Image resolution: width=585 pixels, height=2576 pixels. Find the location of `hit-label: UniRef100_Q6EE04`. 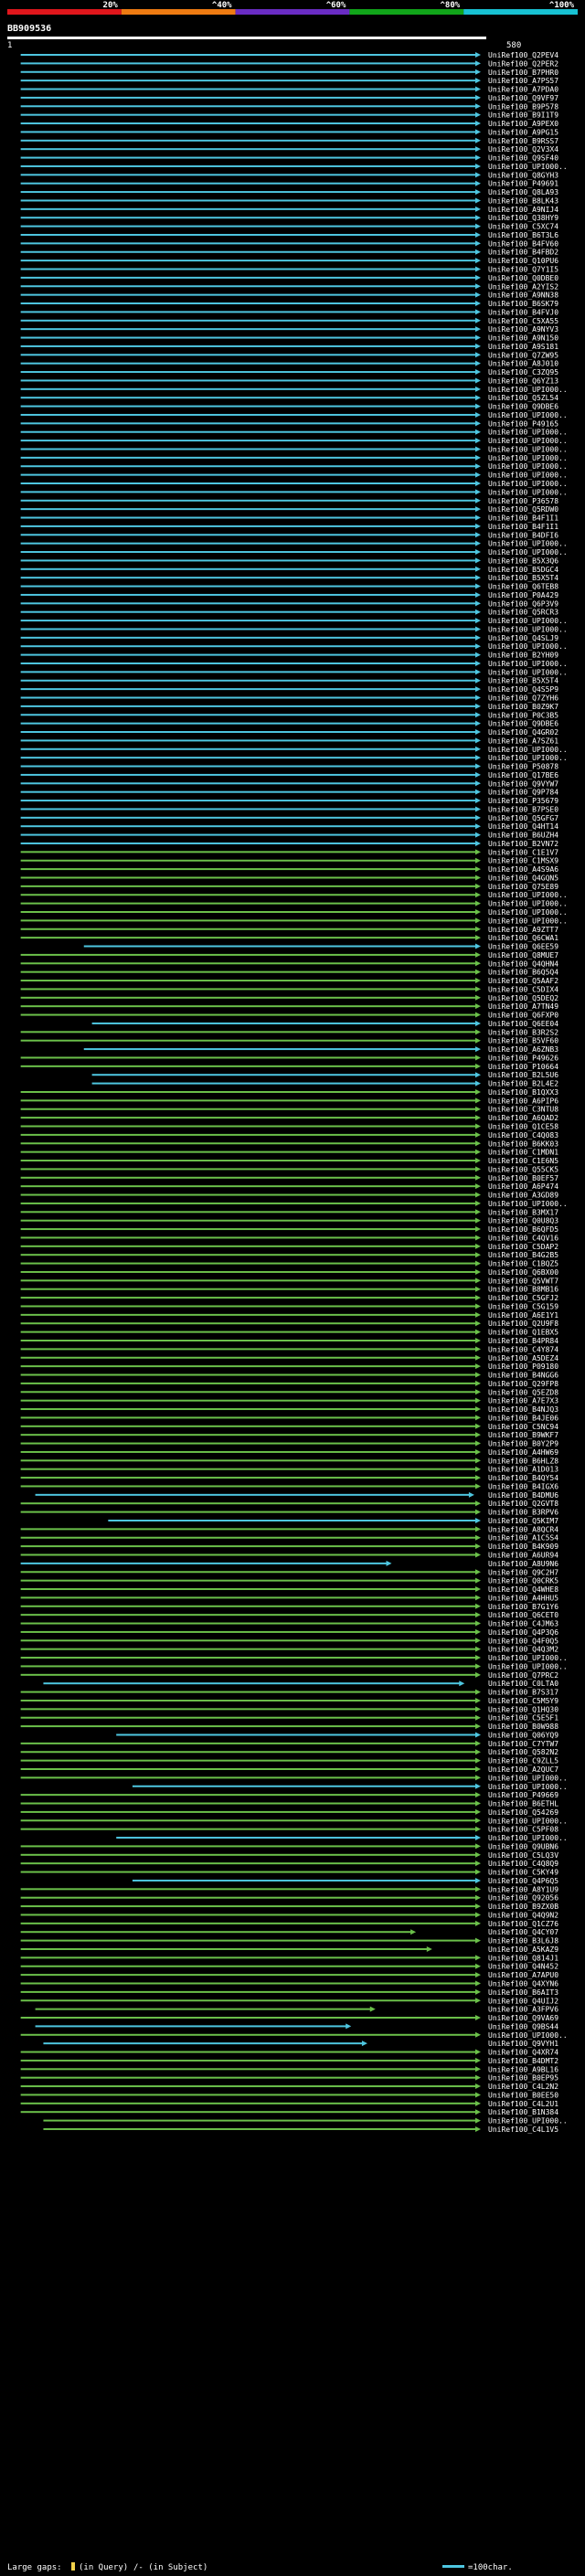

hit-label: UniRef100_Q6EE04 is located at coordinates (523, 1024).